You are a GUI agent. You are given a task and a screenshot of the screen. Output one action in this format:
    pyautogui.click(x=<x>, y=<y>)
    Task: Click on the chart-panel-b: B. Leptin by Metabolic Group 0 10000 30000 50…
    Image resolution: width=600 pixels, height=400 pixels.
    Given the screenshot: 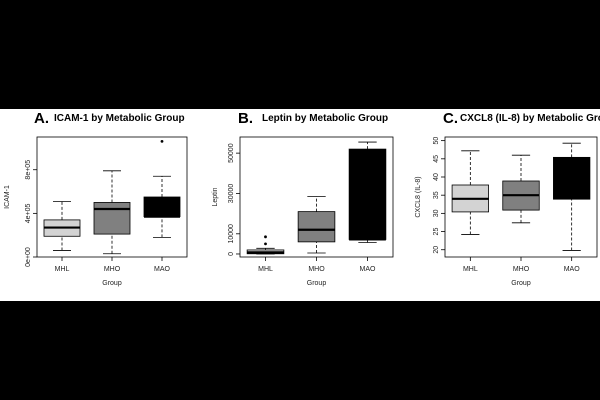 What is the action you would take?
    pyautogui.click(x=303, y=198)
    